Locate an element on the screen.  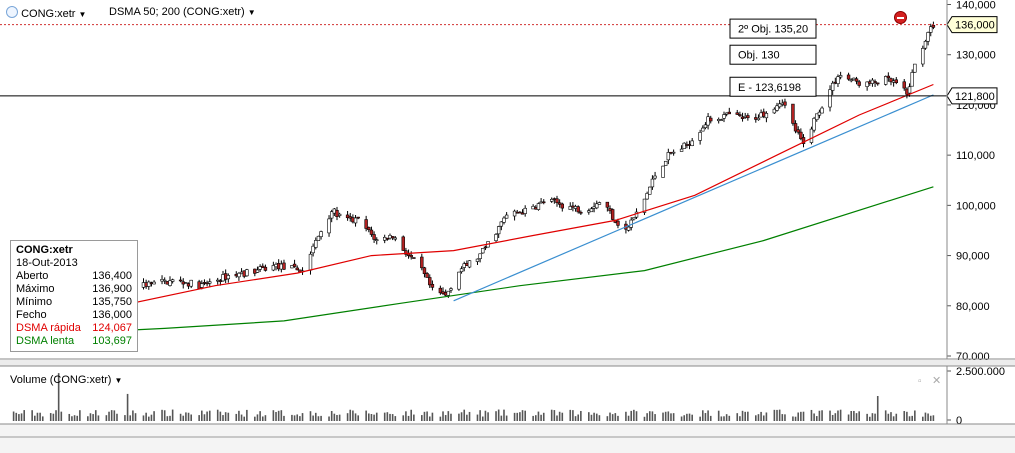
price-tag-box is located at coordinates (972, 25).